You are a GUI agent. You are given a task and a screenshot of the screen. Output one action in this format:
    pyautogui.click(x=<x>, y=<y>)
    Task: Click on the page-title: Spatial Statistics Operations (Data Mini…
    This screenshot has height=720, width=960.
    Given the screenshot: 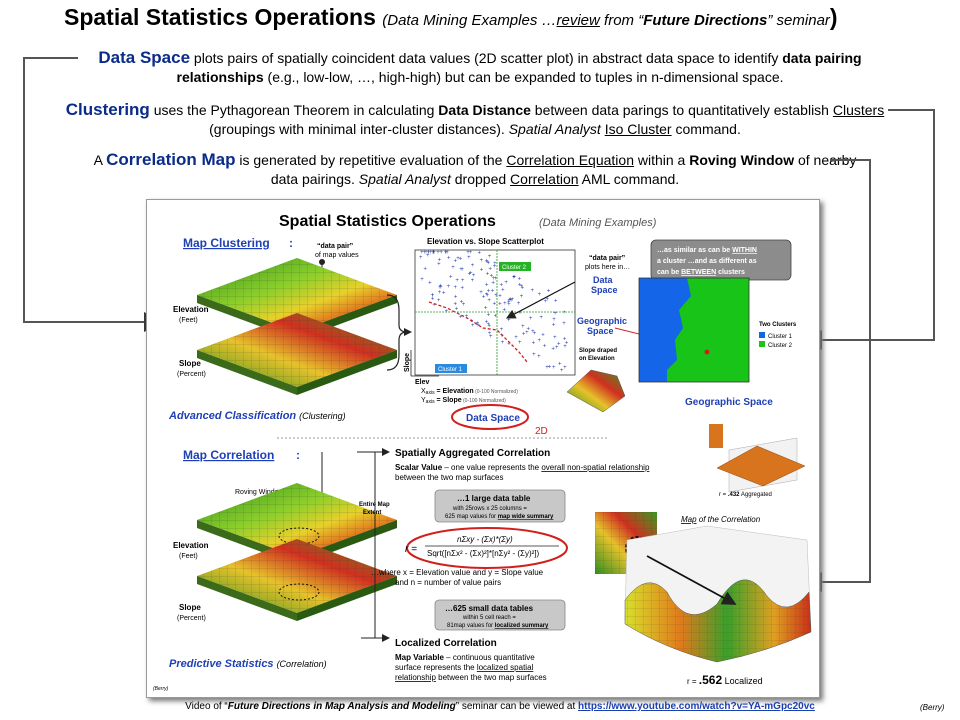 What is the action you would take?
    pyautogui.click(x=451, y=17)
    